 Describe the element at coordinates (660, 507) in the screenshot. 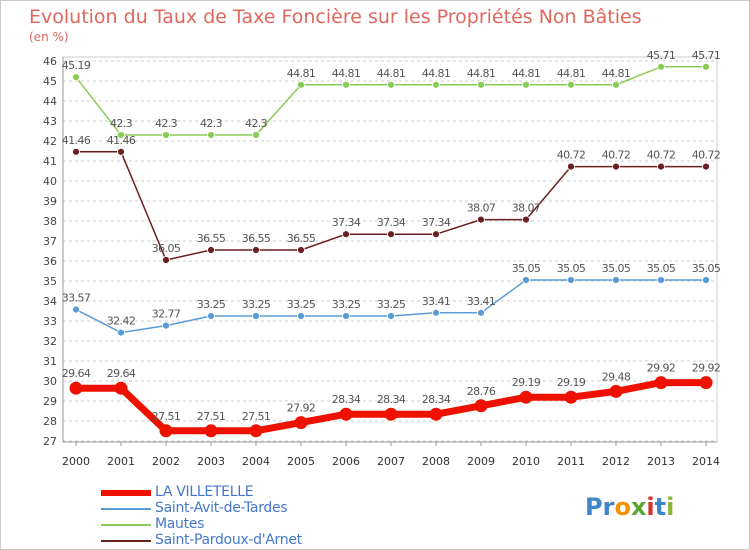

I see `logo-letter: t` at that location.